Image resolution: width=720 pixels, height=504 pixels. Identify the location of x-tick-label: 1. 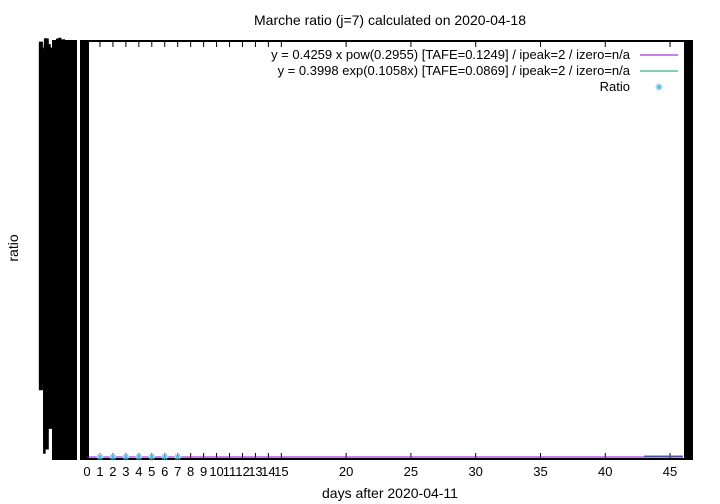
(99, 471).